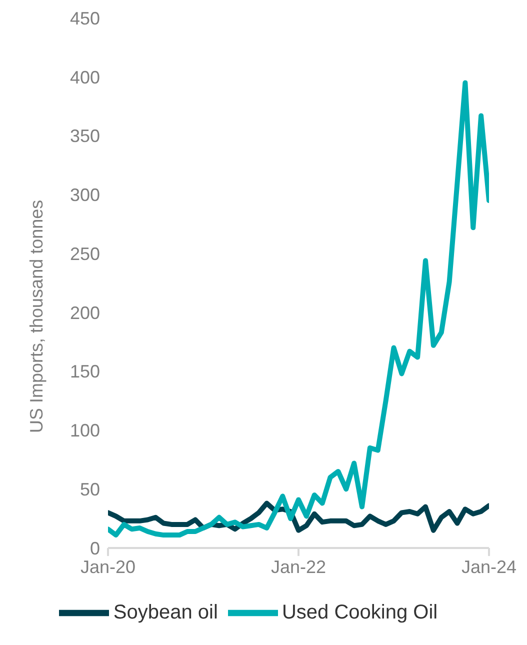 Image resolution: width=527 pixels, height=645 pixels. What do you see at coordinates (85, 77) in the screenshot?
I see `y-tick-label: 400` at bounding box center [85, 77].